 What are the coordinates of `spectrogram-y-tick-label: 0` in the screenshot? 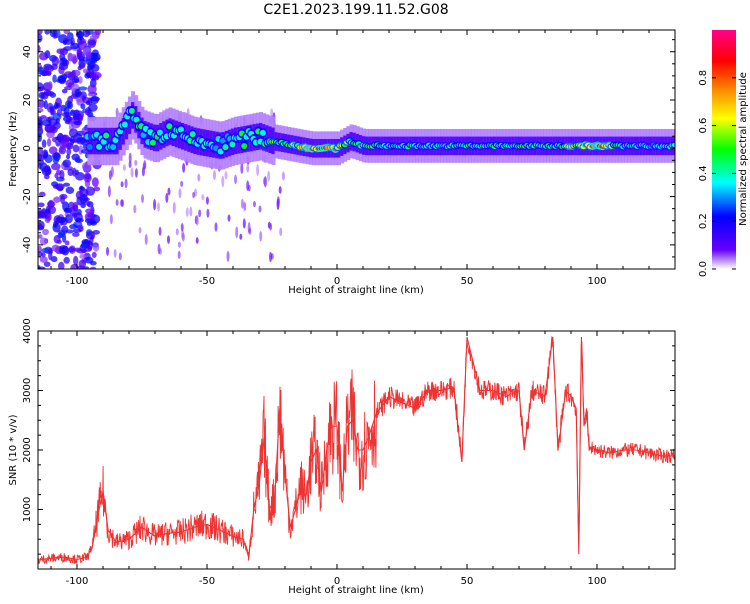 It's located at (27, 148).